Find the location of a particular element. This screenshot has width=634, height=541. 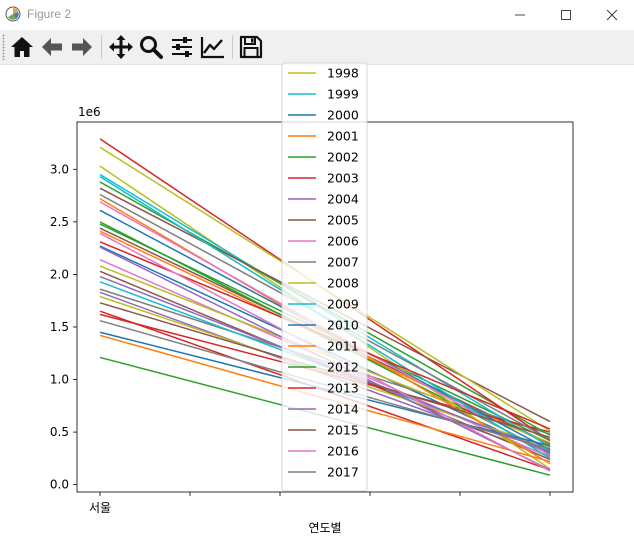

subplots-button is located at coordinates (182, 47).